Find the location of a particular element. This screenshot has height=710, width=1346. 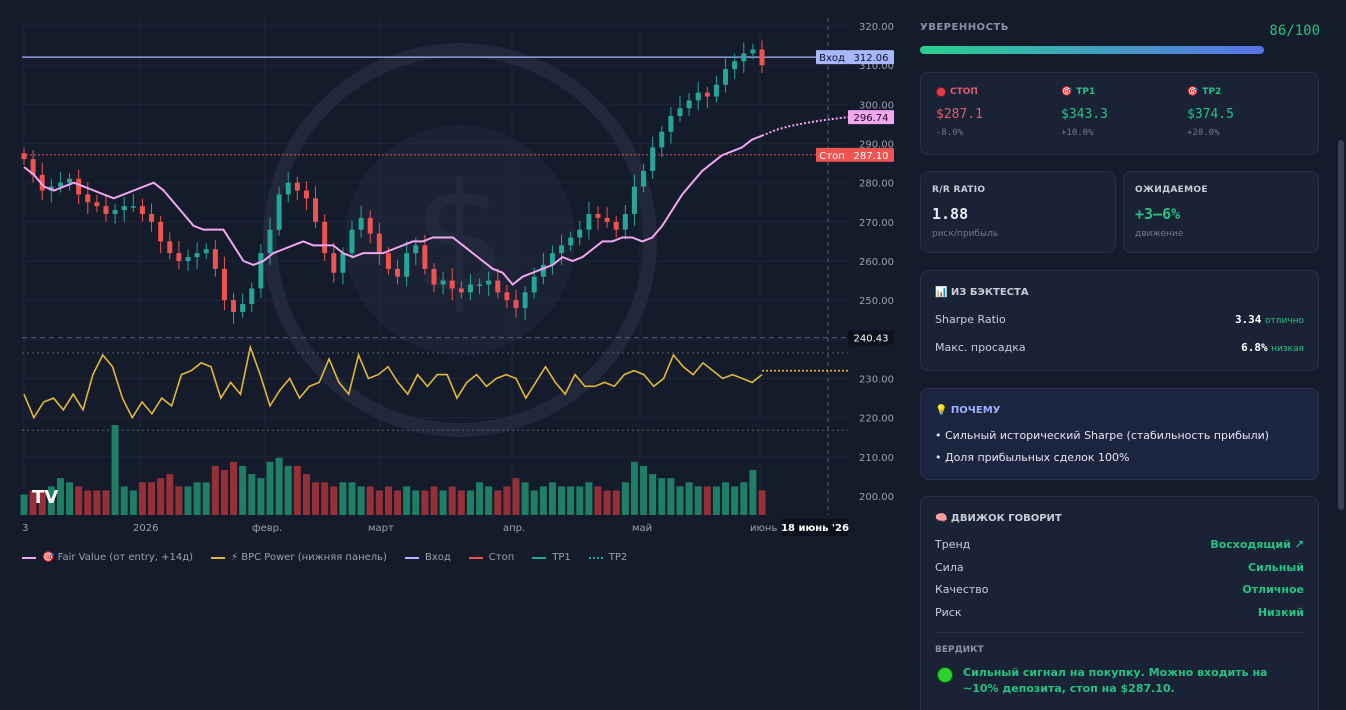

legend-item: TP1 is located at coordinates (551, 557).